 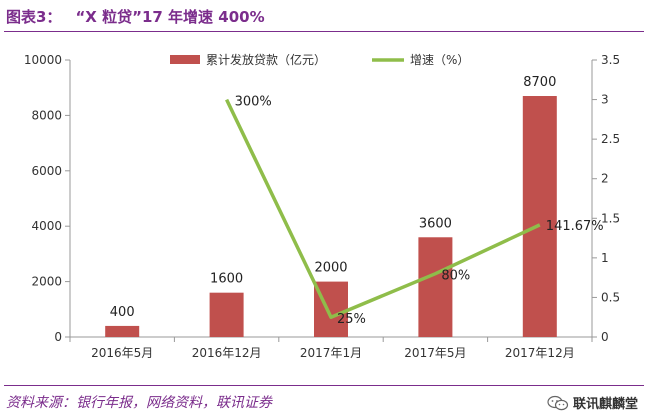 I want to click on x-tick-label: 2017年1月, so click(x=331, y=353).